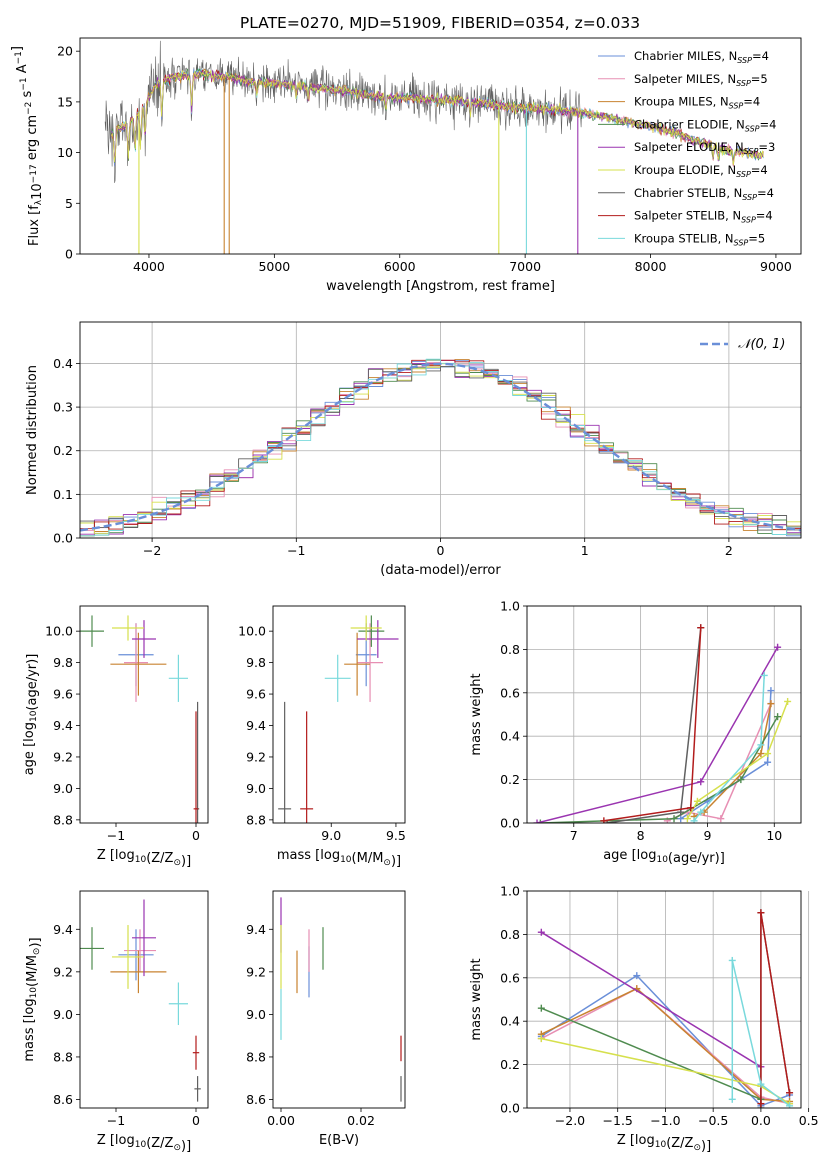 Image resolution: width=819 pixels, height=1170 pixels. I want to click on age-z-frame, so click(144, 714).